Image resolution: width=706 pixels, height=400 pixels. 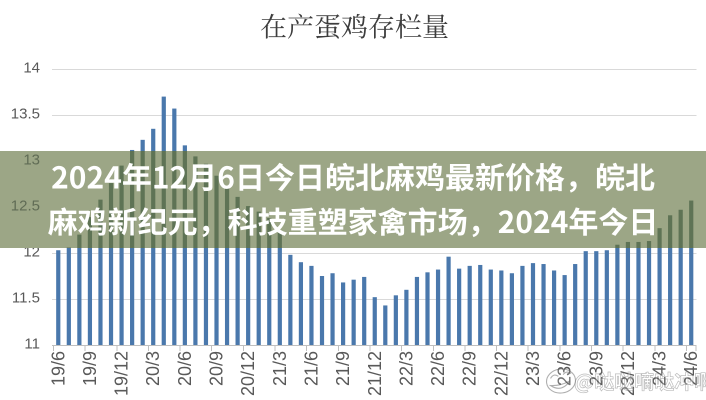 What do you see at coordinates (31, 68) in the screenshot?
I see `svg-text: 14` at bounding box center [31, 68].